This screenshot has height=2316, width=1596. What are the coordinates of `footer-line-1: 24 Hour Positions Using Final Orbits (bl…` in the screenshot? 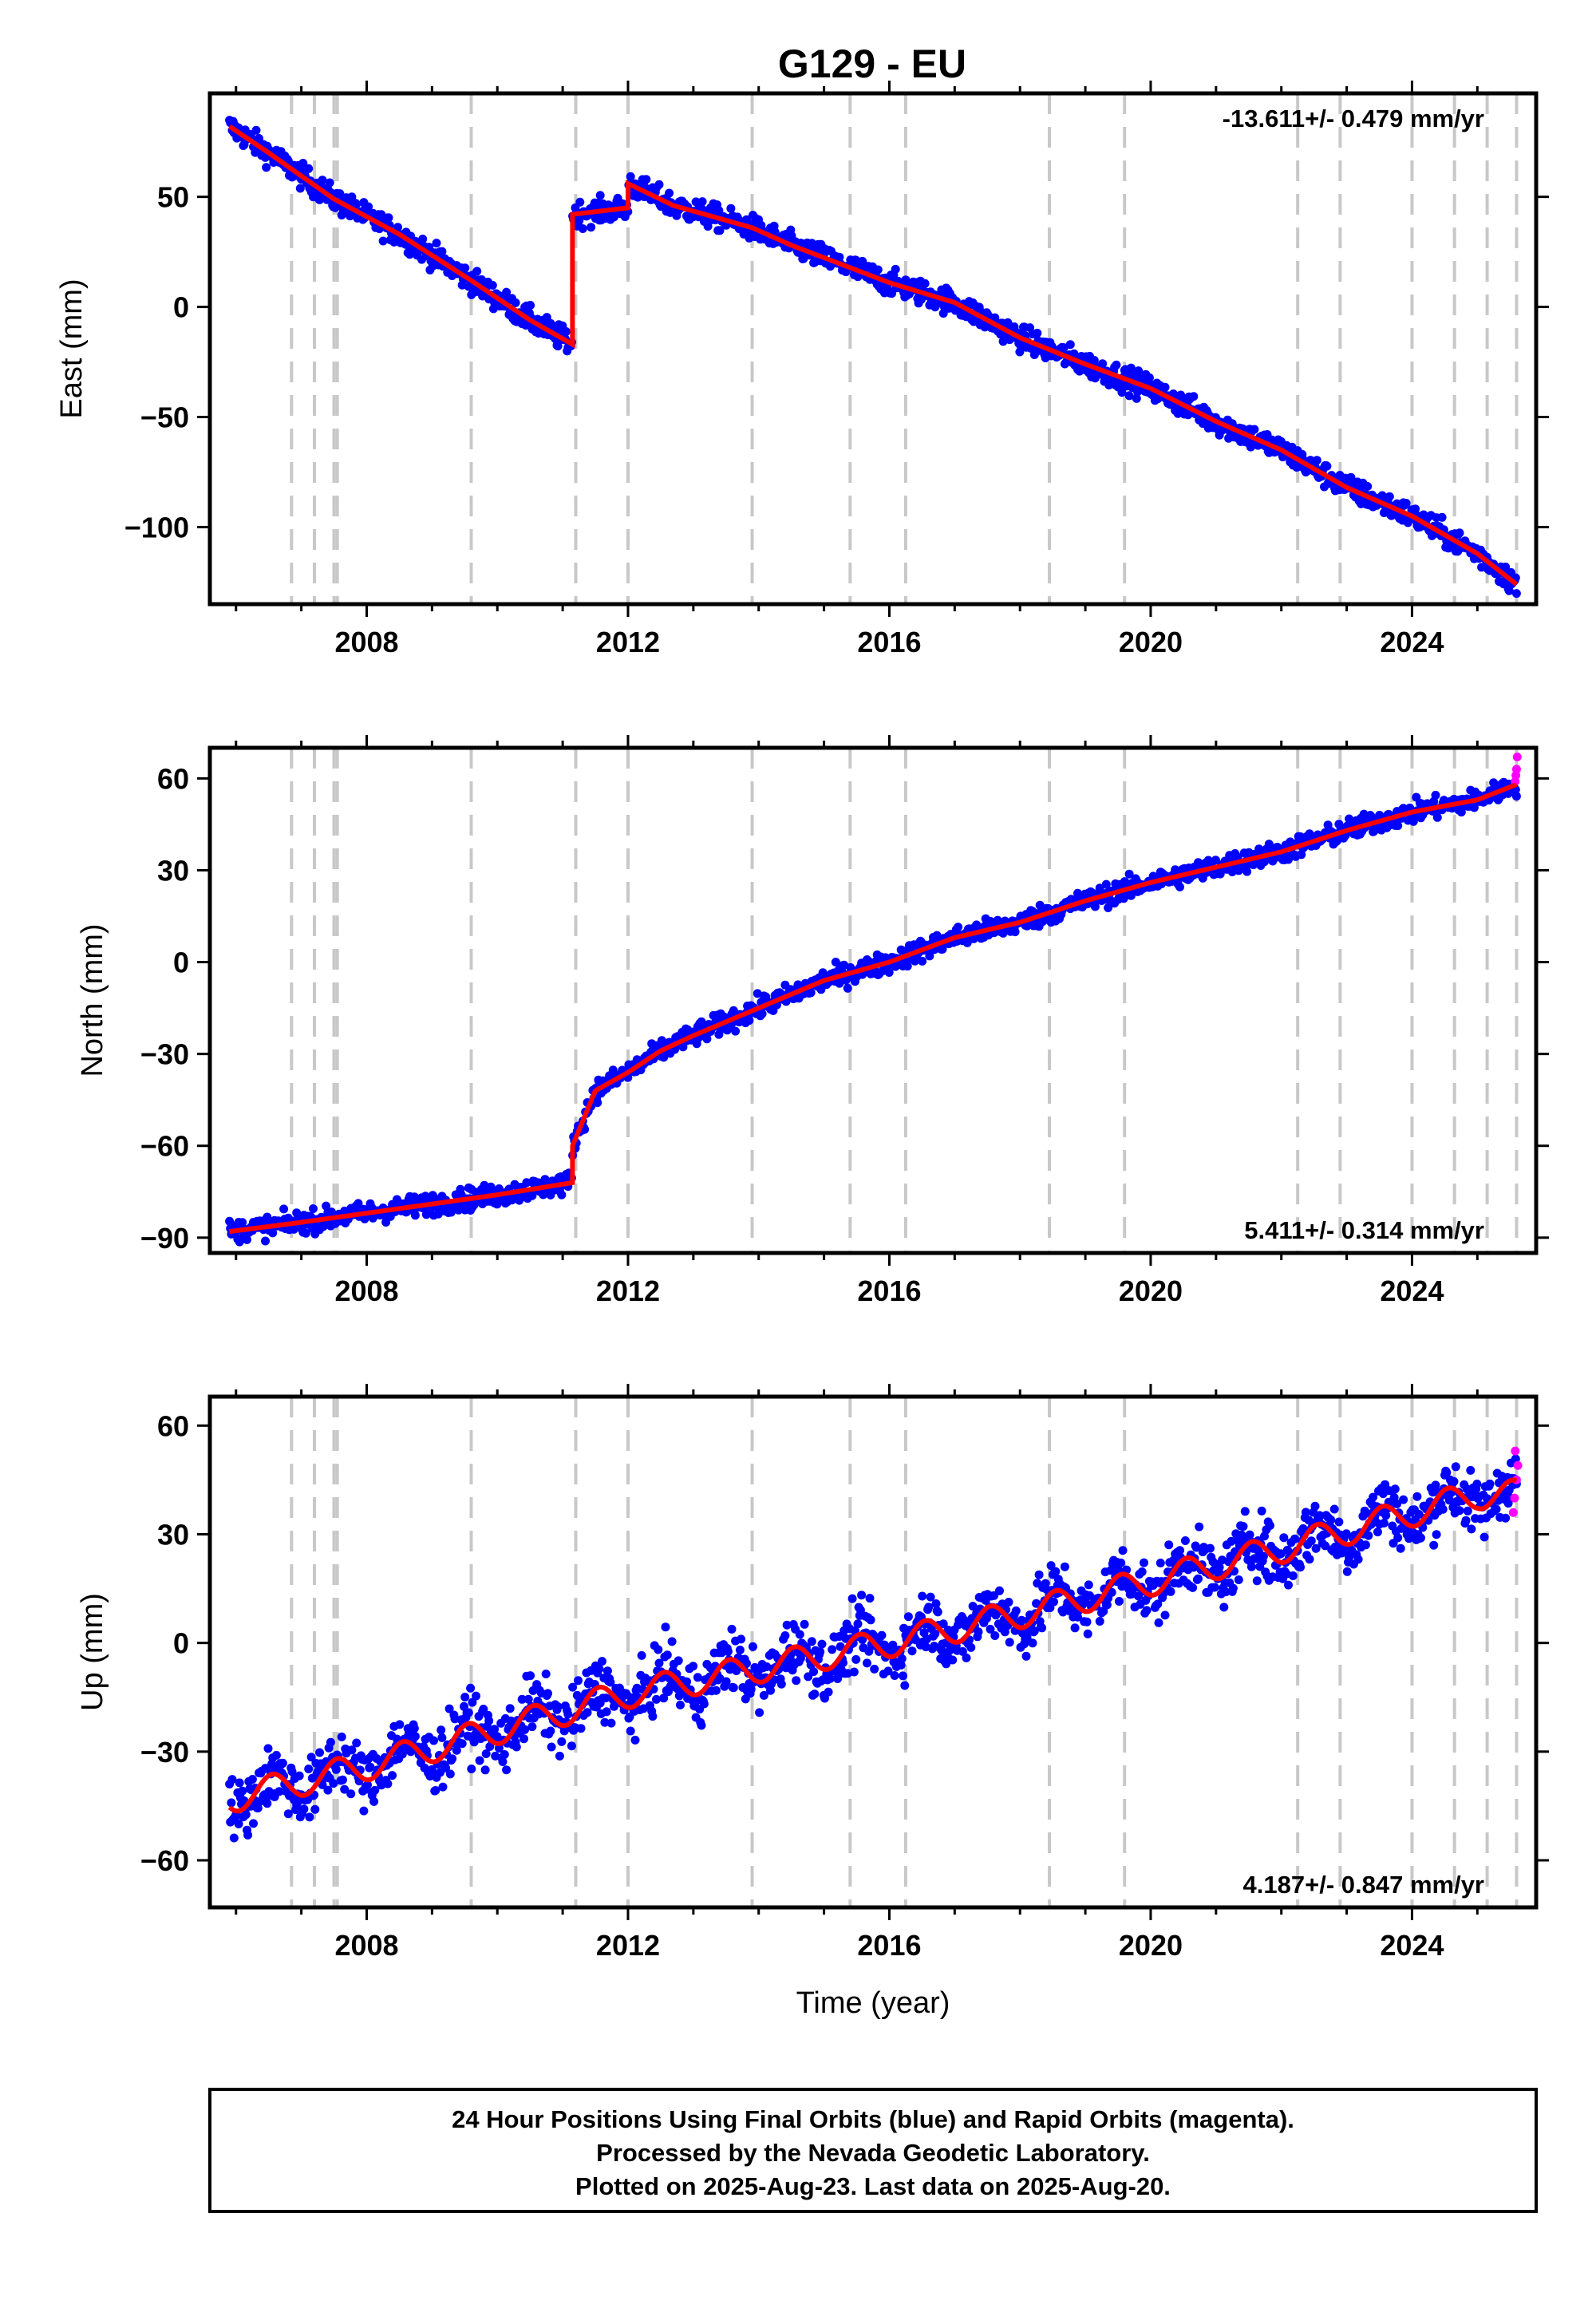 It's located at (873, 2119).